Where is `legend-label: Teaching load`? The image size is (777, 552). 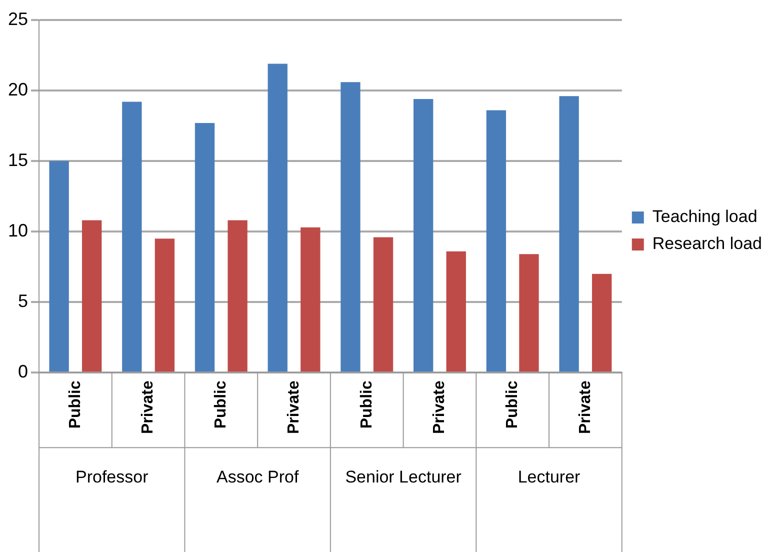
legend-label: Teaching load is located at coordinates (705, 216).